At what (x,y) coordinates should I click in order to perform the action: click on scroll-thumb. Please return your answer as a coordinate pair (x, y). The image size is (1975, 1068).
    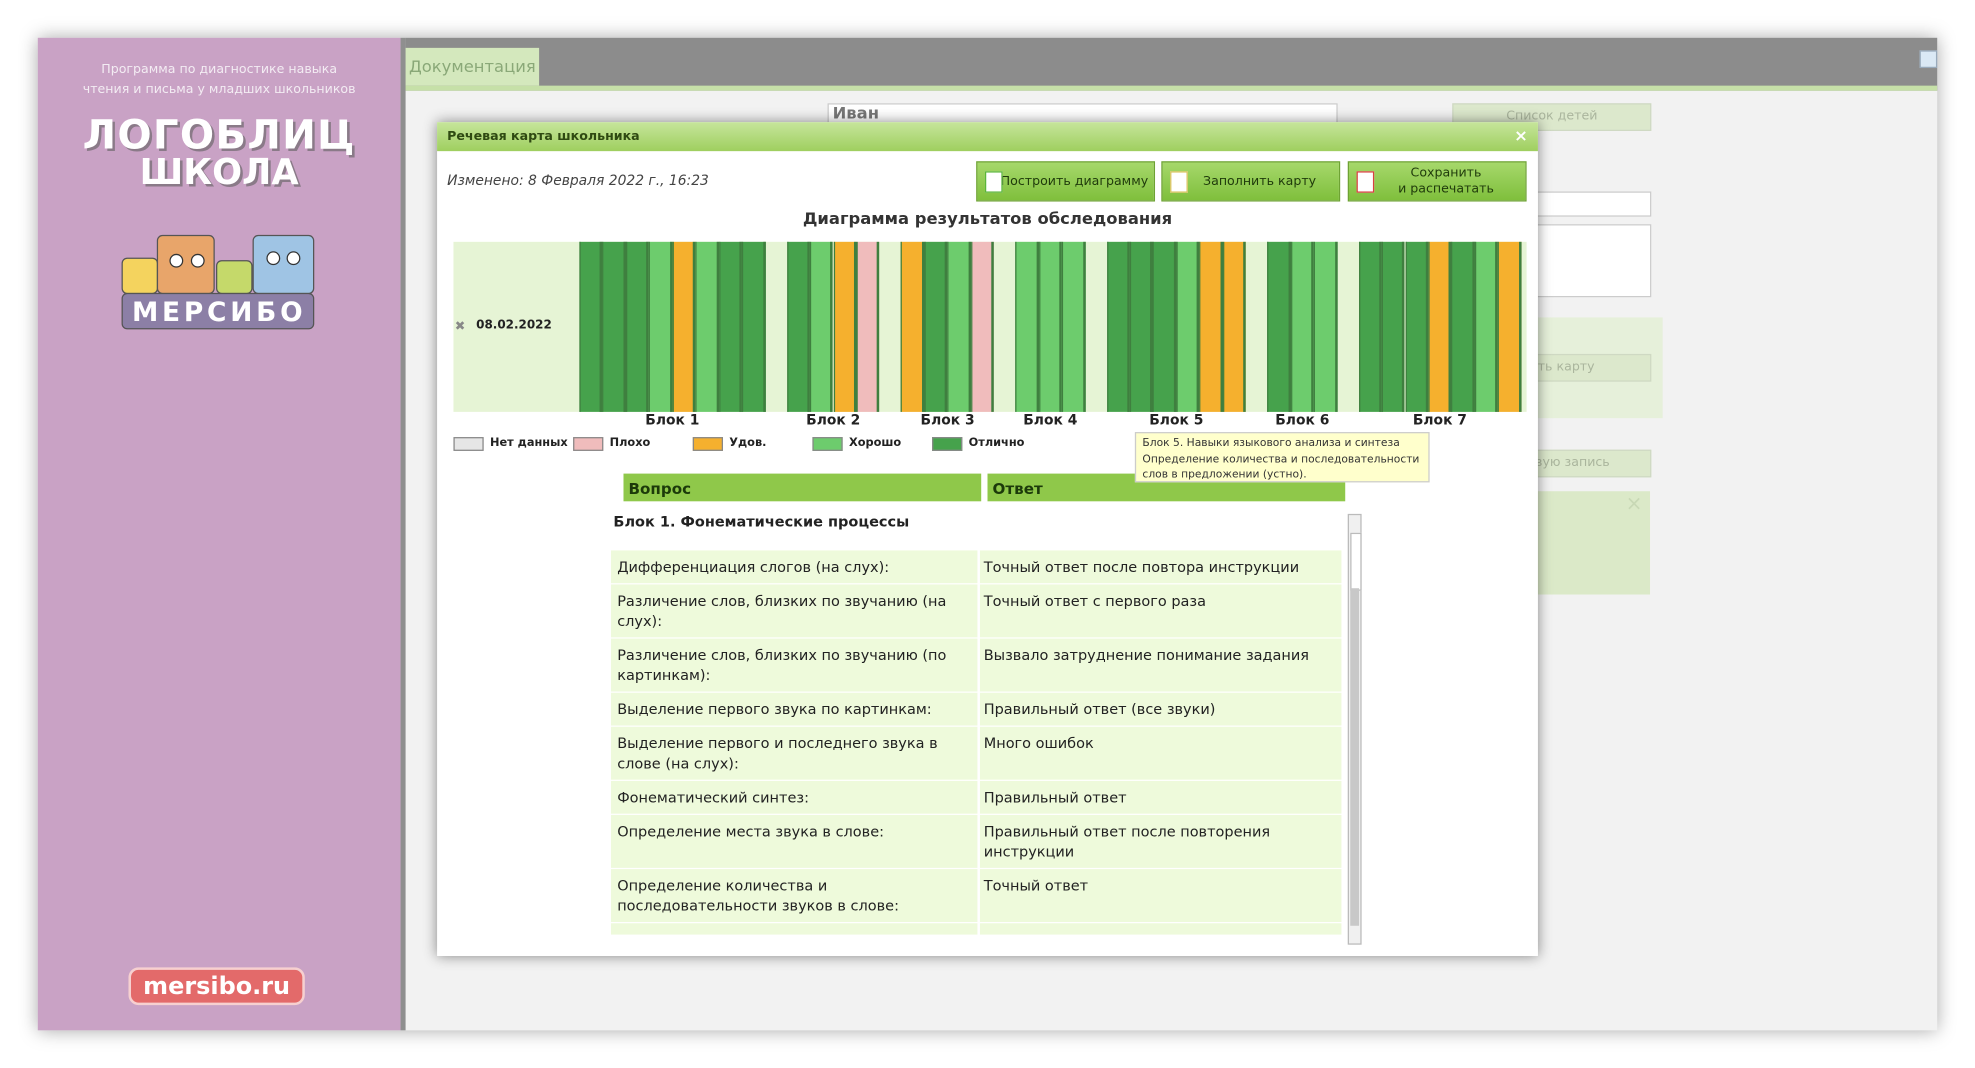
    Looking at the image, I should click on (1356, 561).